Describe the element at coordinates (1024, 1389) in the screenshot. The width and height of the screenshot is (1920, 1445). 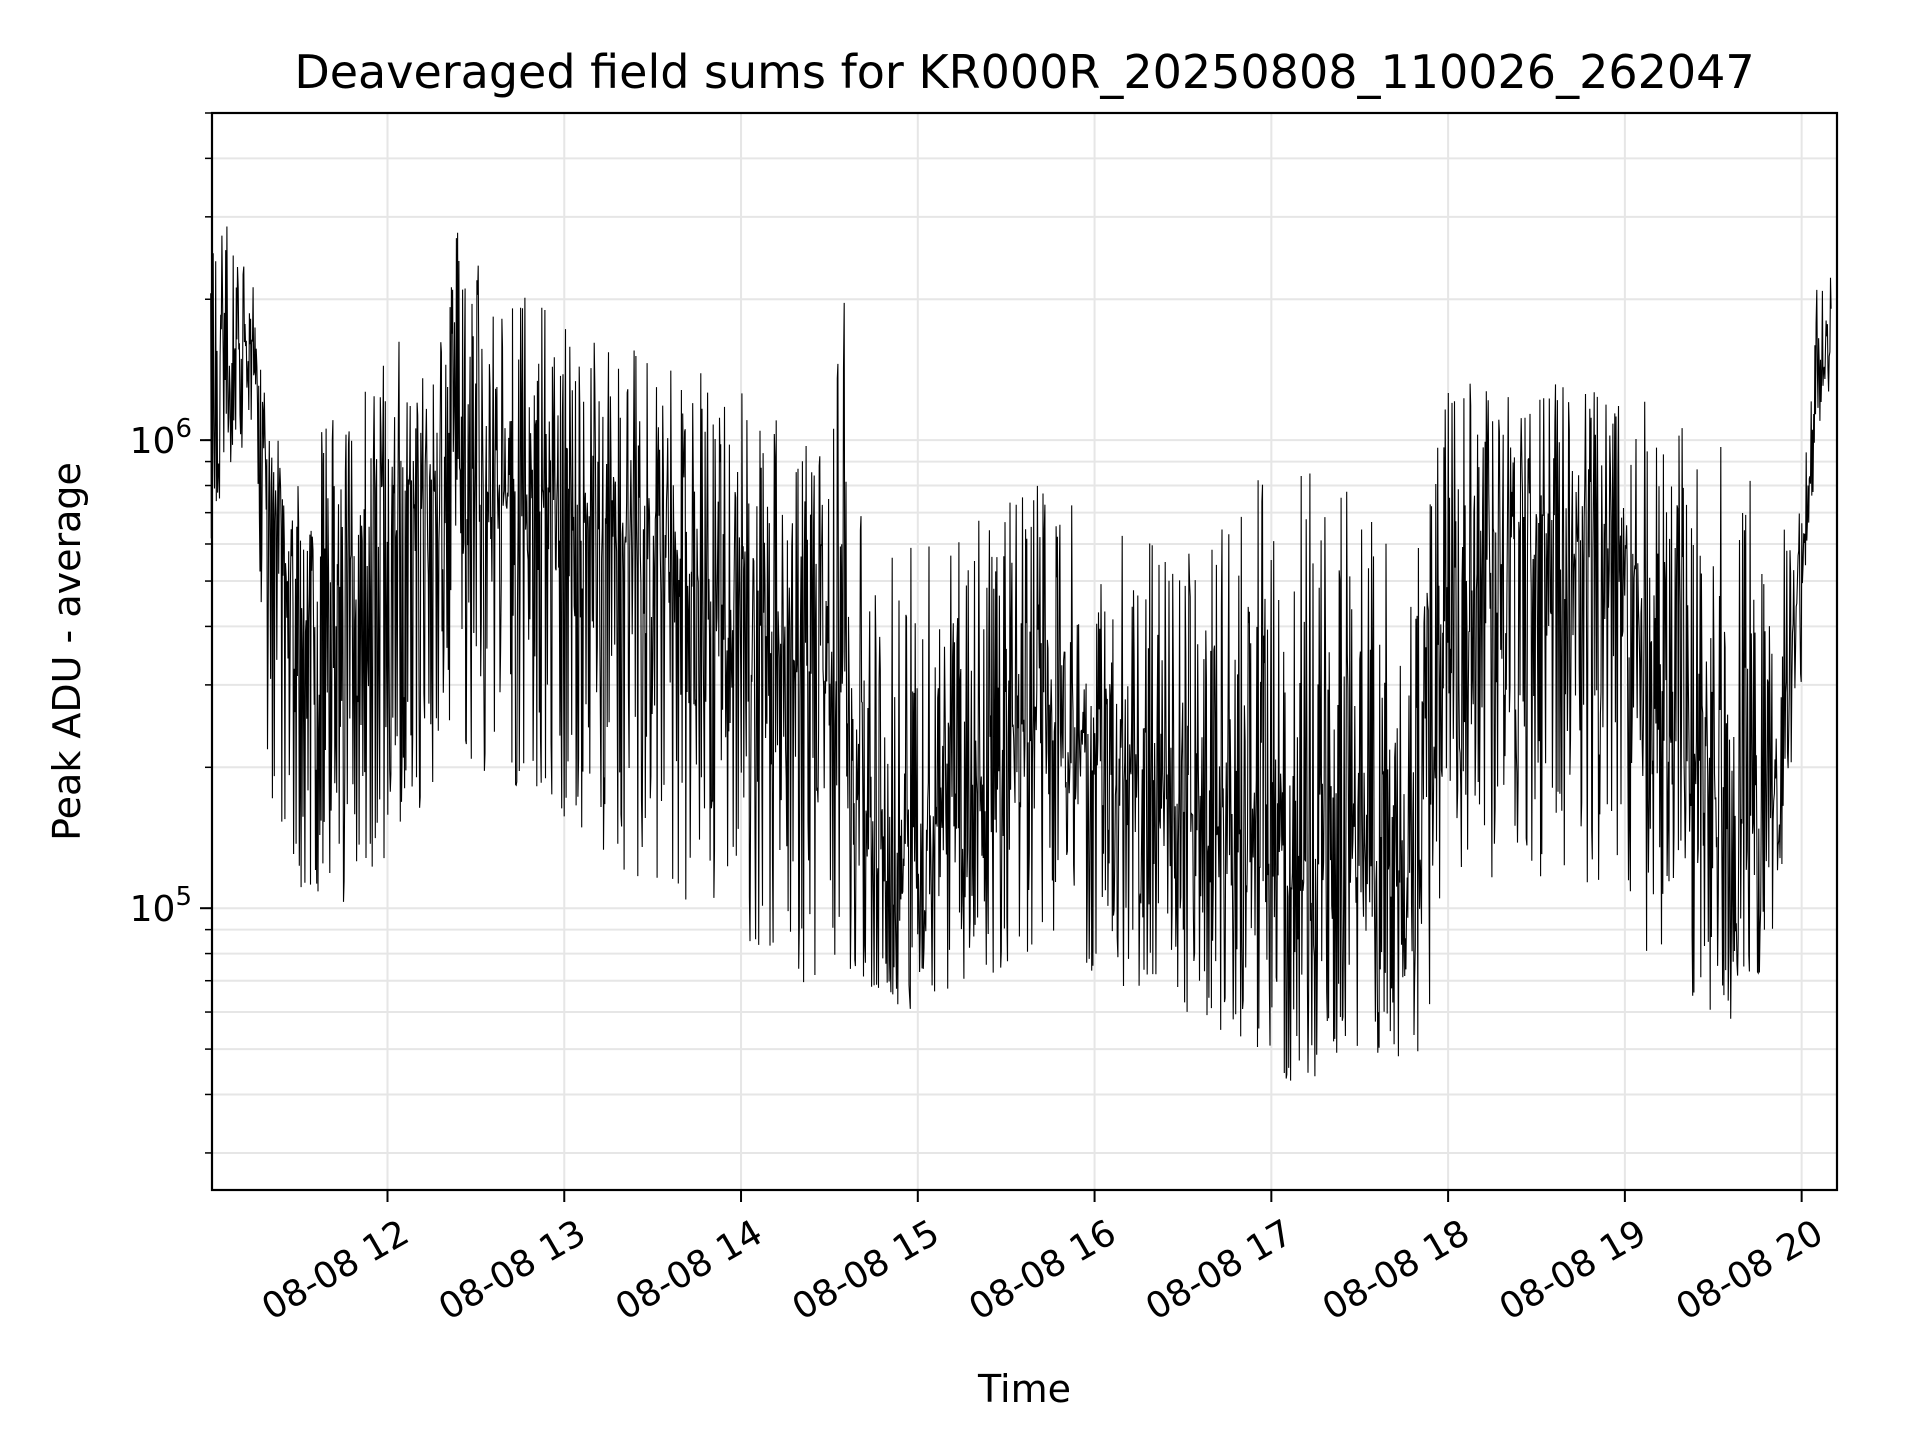
I see `x-axis-label: Time` at that location.